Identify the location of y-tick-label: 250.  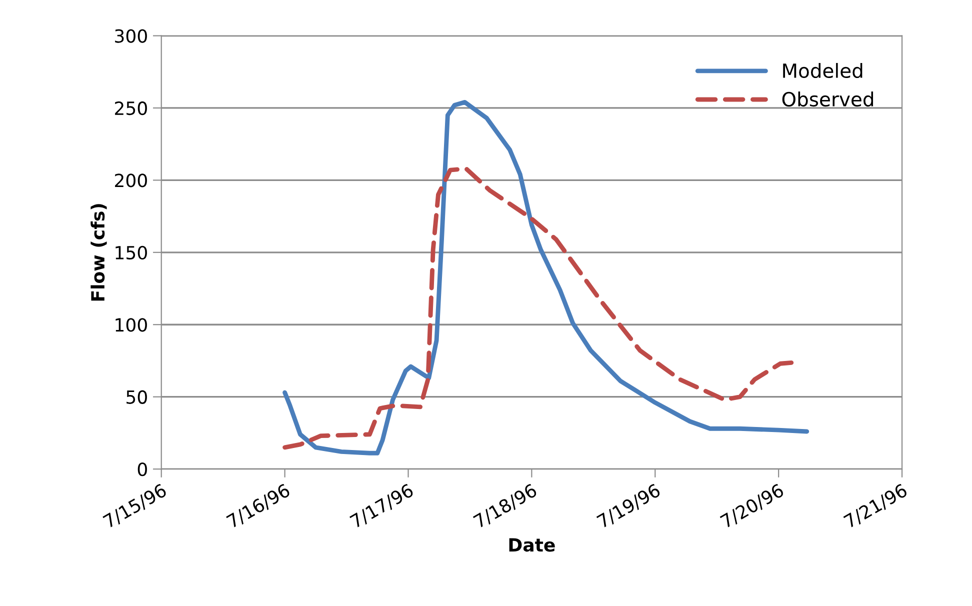
(131, 108).